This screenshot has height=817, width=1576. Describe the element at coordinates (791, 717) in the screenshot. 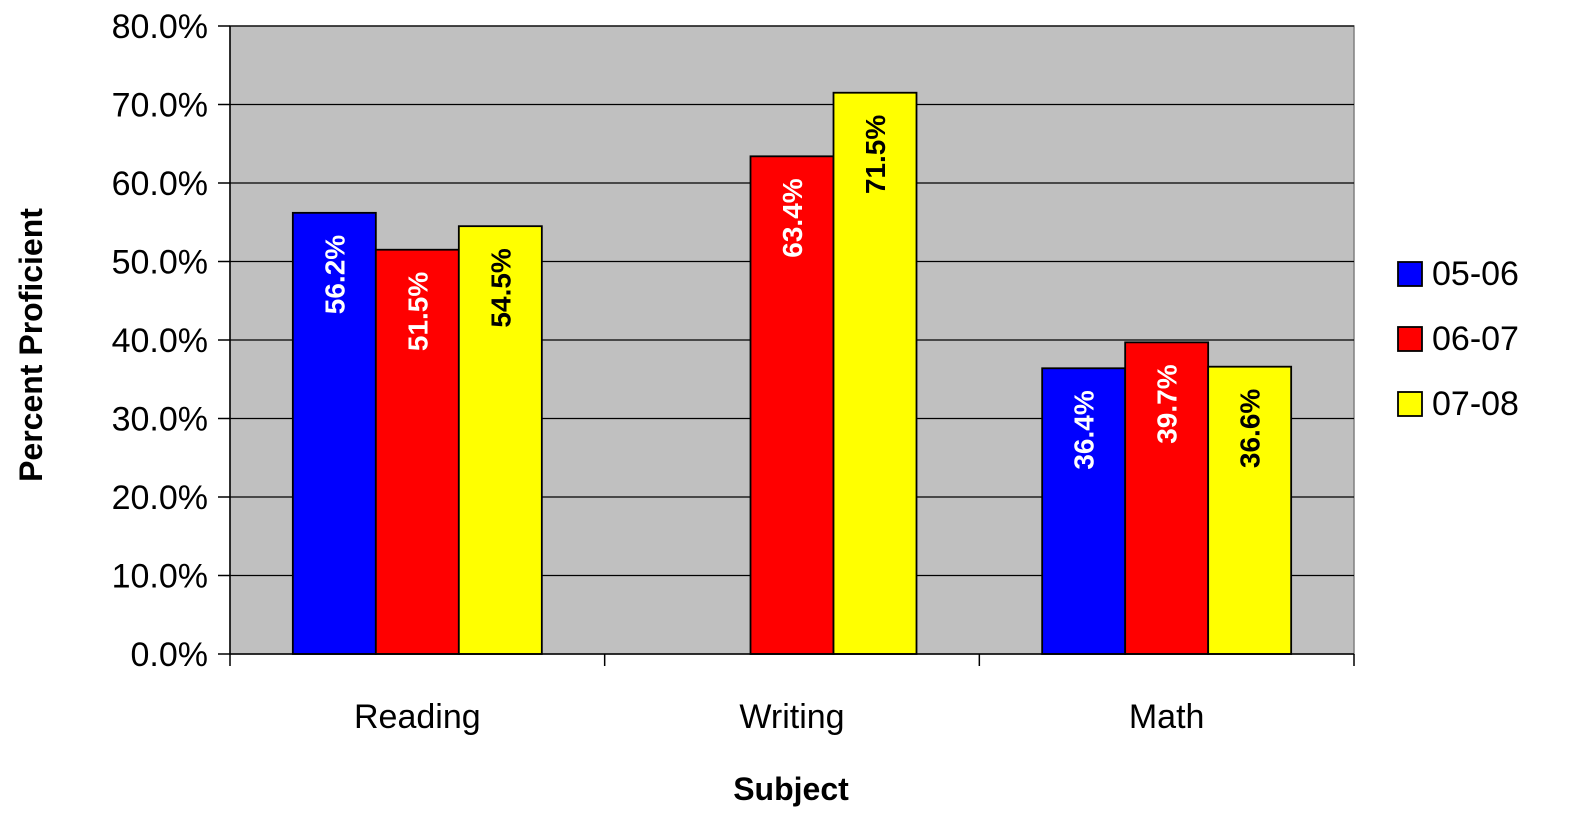

I see `x-tick-label: Writing` at that location.